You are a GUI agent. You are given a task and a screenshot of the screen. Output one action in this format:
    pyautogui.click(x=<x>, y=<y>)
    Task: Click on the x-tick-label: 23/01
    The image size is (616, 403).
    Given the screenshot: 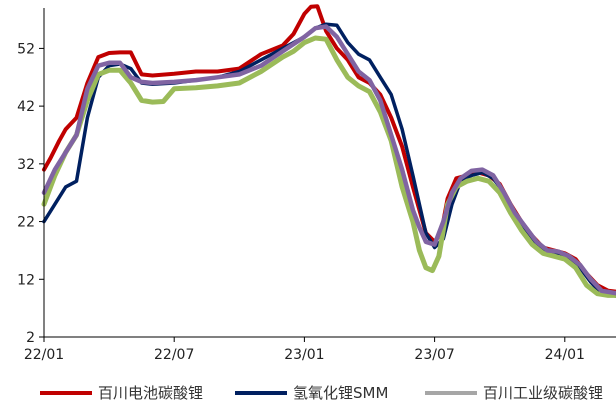 What is the action you would take?
    pyautogui.click(x=304, y=355)
    